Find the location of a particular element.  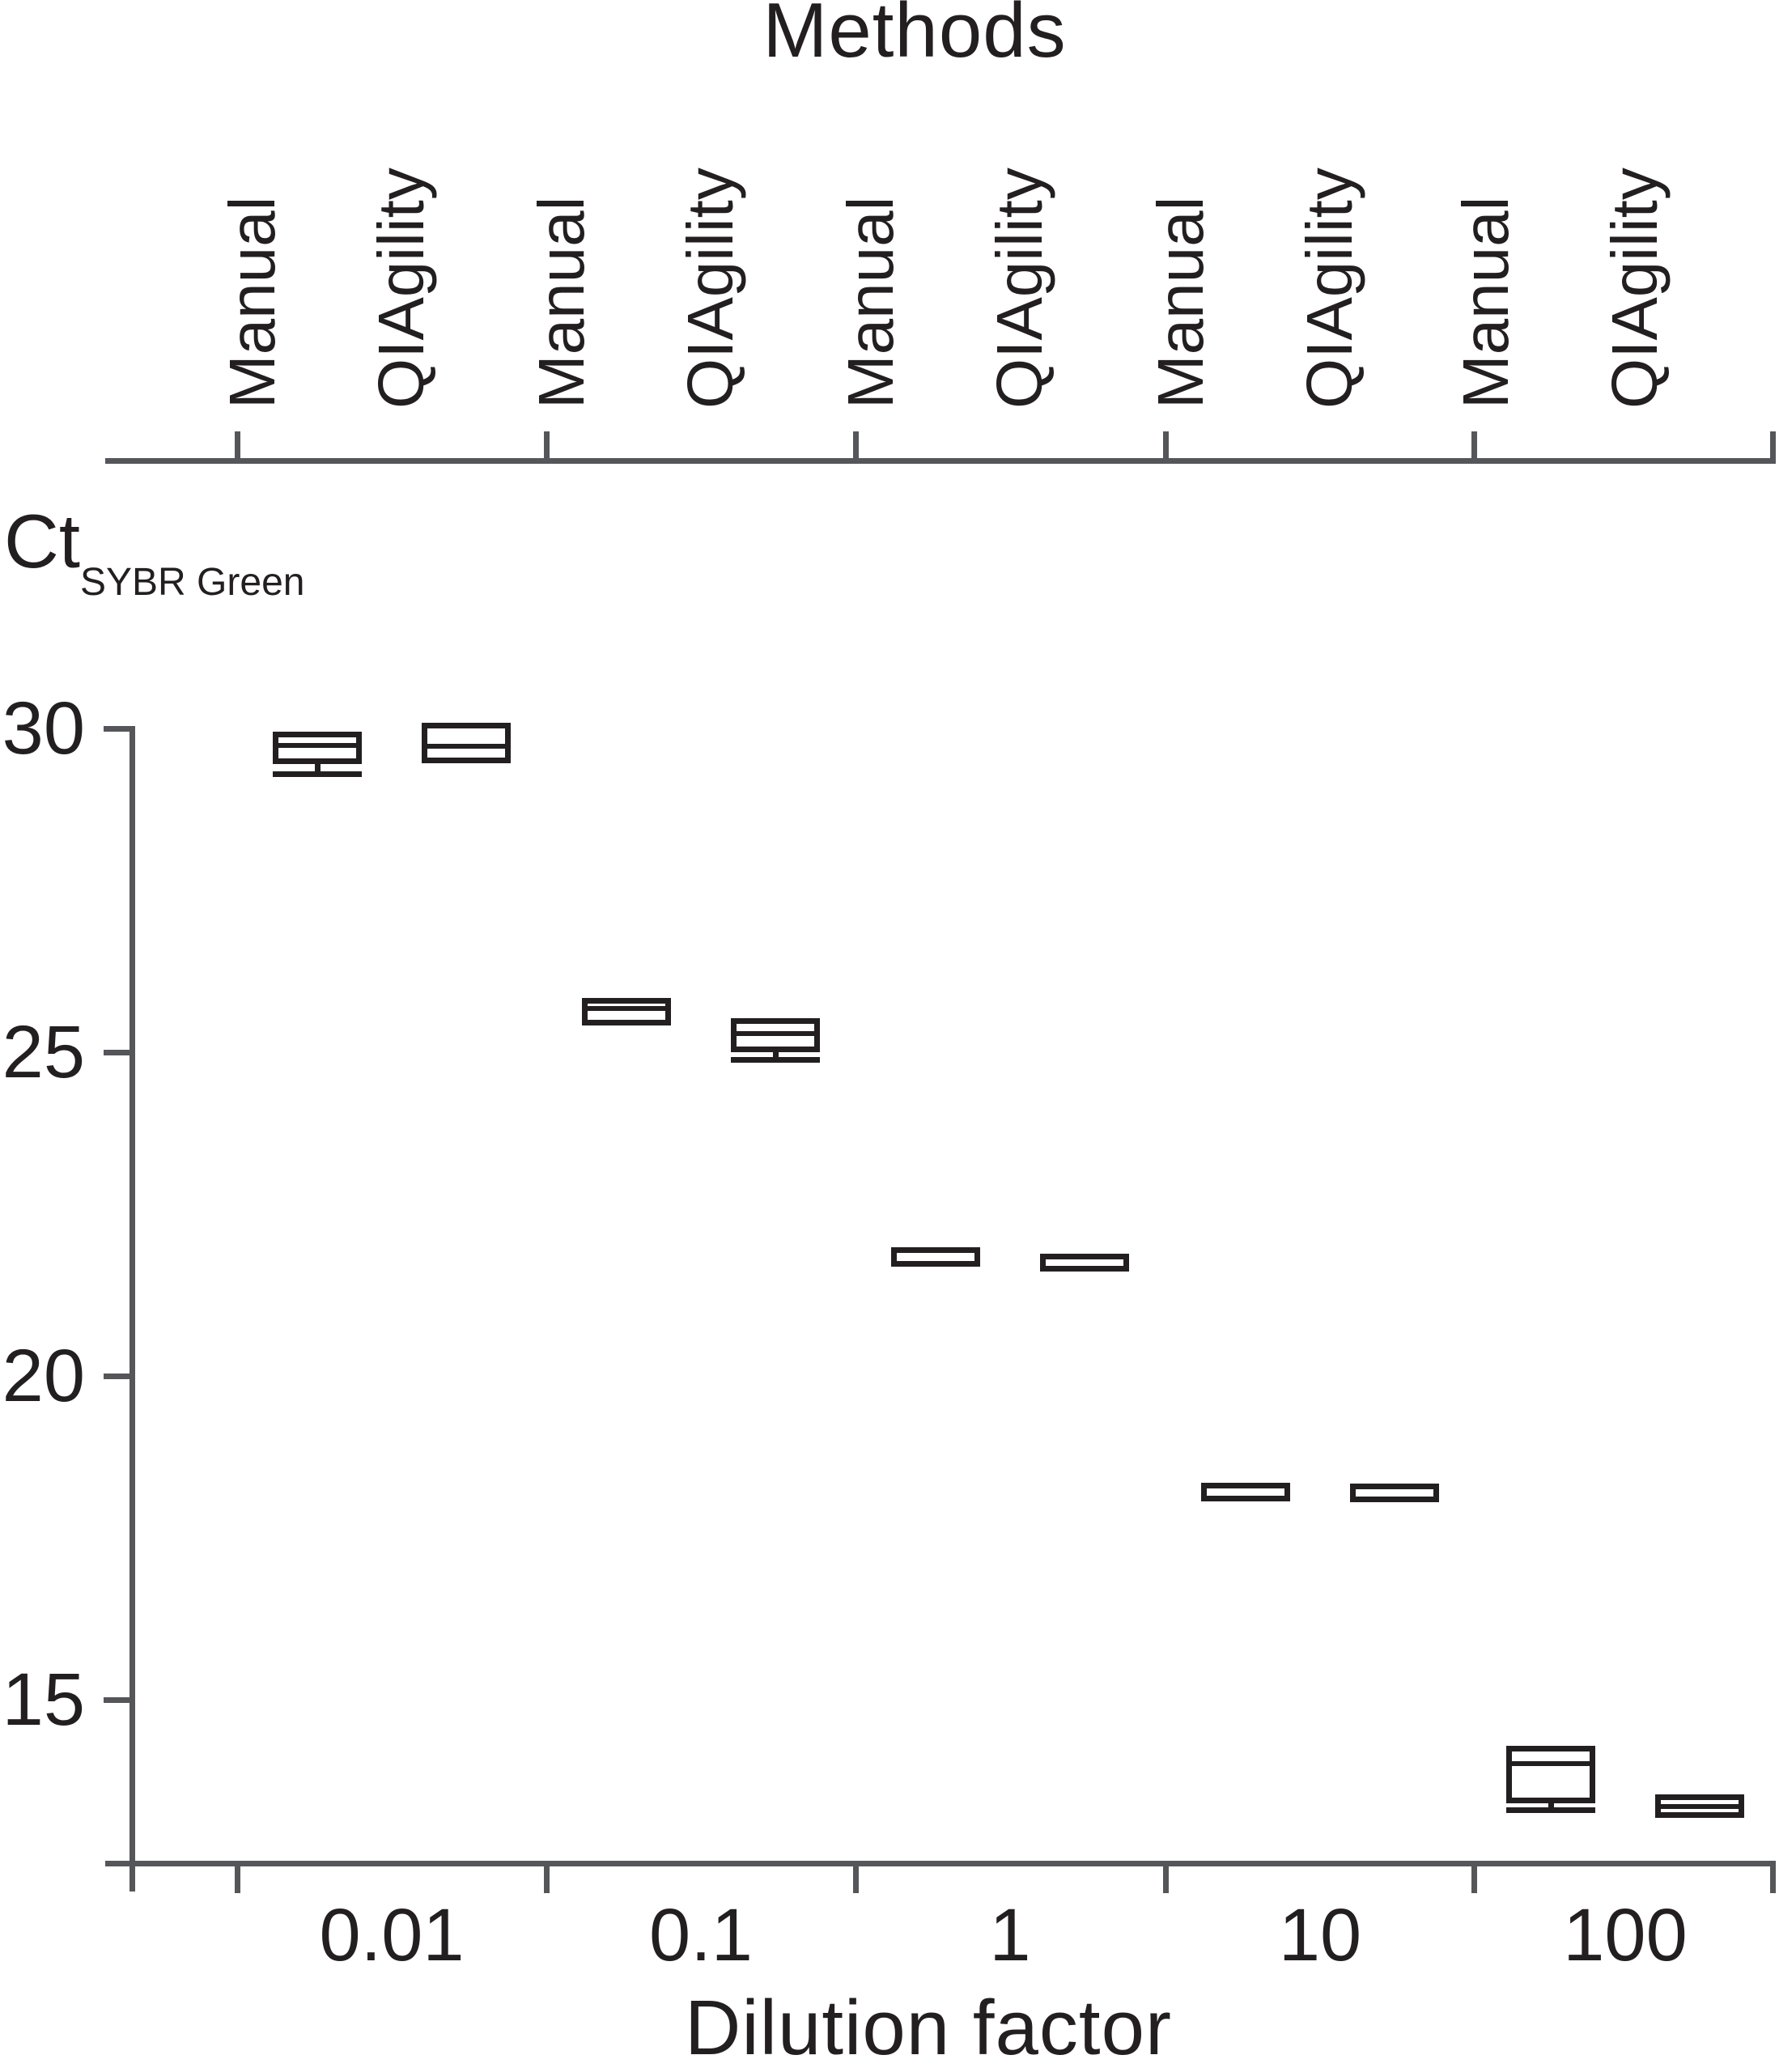

y-axis-line is located at coordinates (132, 1309).